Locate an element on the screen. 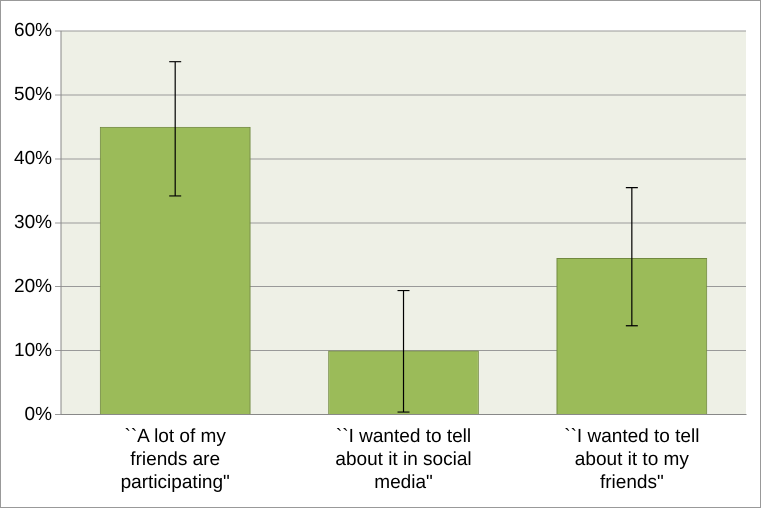 The image size is (761, 508). x-tick-label: ``I wanted to tell about it to my friends" is located at coordinates (632, 459).